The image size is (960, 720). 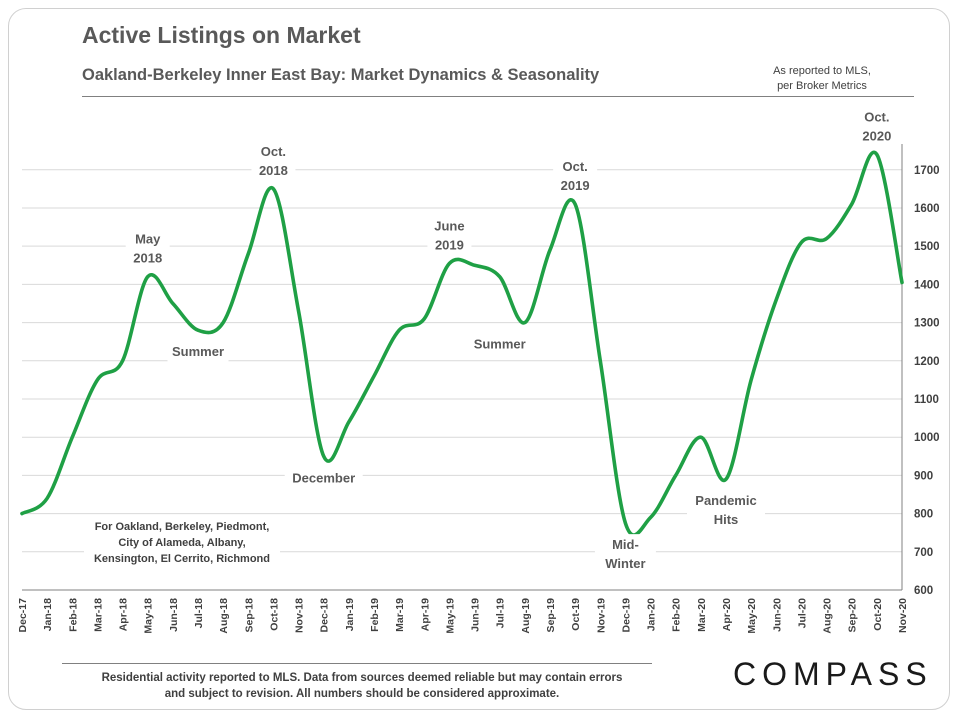 What do you see at coordinates (357, 663) in the screenshot?
I see `footer-divider` at bounding box center [357, 663].